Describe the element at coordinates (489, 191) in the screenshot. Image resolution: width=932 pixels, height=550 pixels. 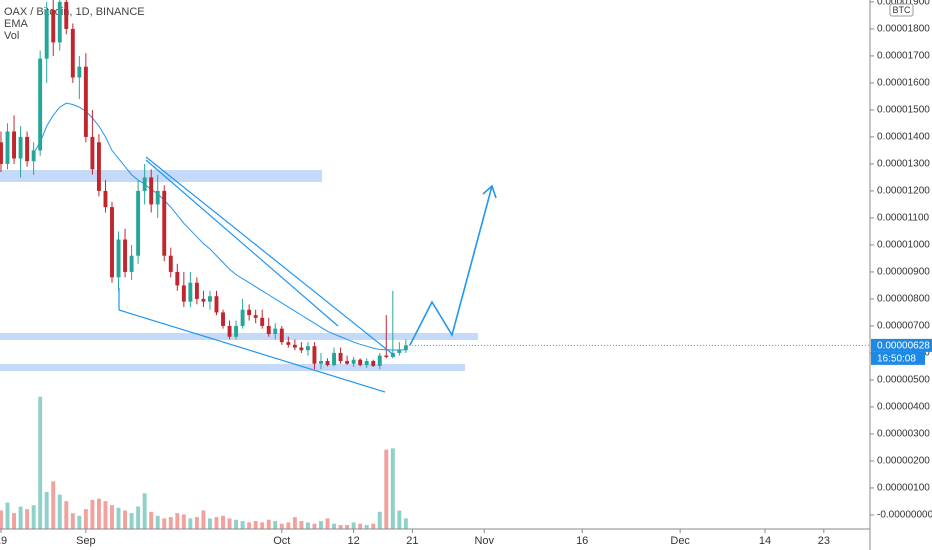
I see `arrow-head` at that location.